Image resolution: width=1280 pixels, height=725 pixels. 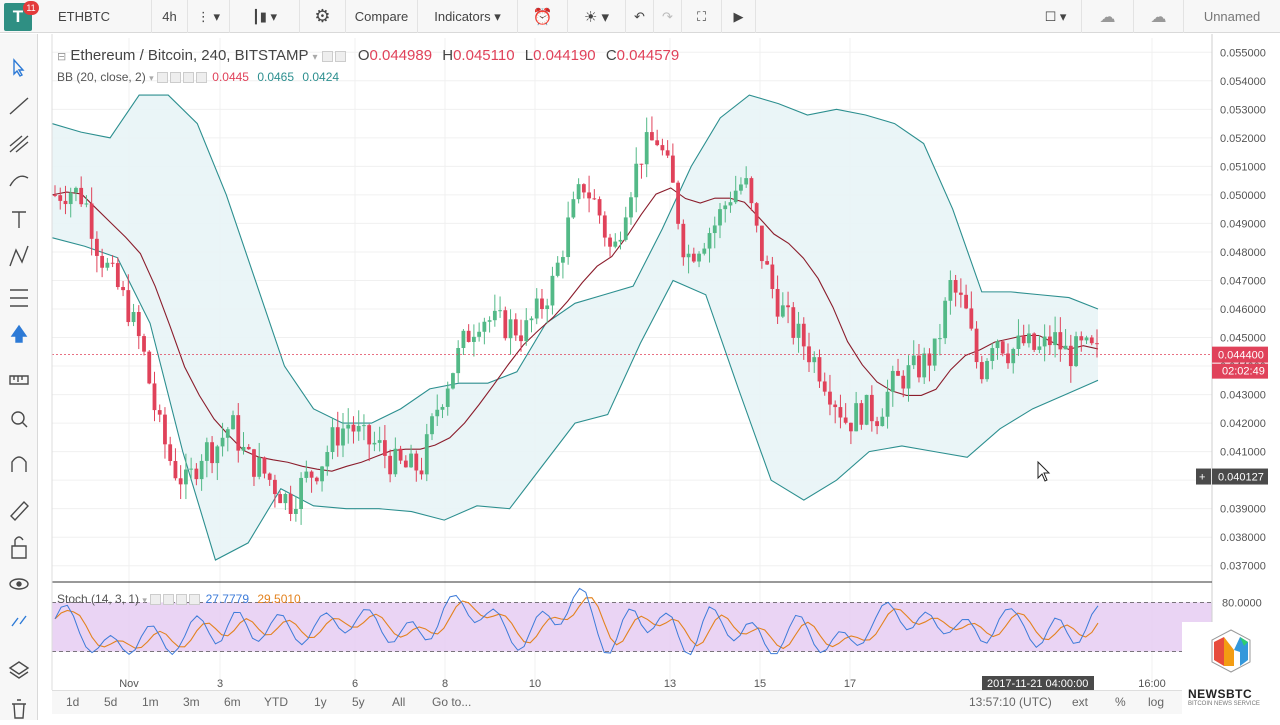 I want to click on trendline-icon, so click(x=19, y=106).